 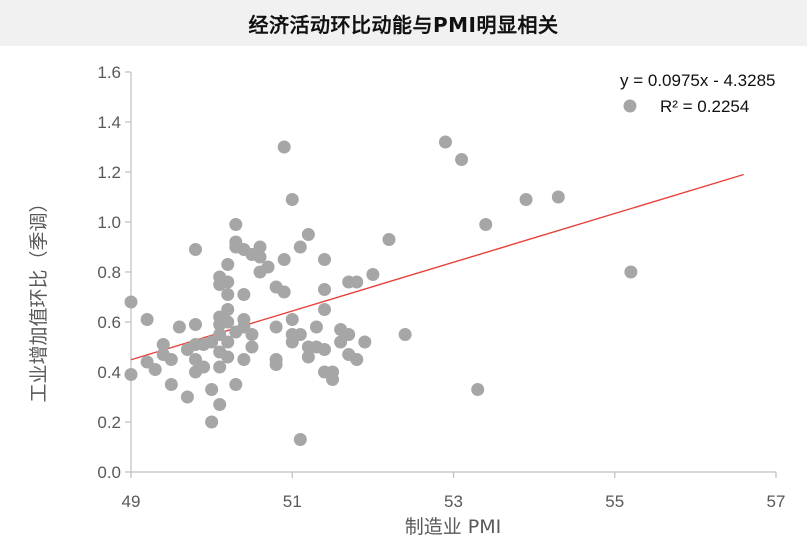 What do you see at coordinates (109, 72) in the screenshot?
I see `y-tick-label: 1.6` at bounding box center [109, 72].